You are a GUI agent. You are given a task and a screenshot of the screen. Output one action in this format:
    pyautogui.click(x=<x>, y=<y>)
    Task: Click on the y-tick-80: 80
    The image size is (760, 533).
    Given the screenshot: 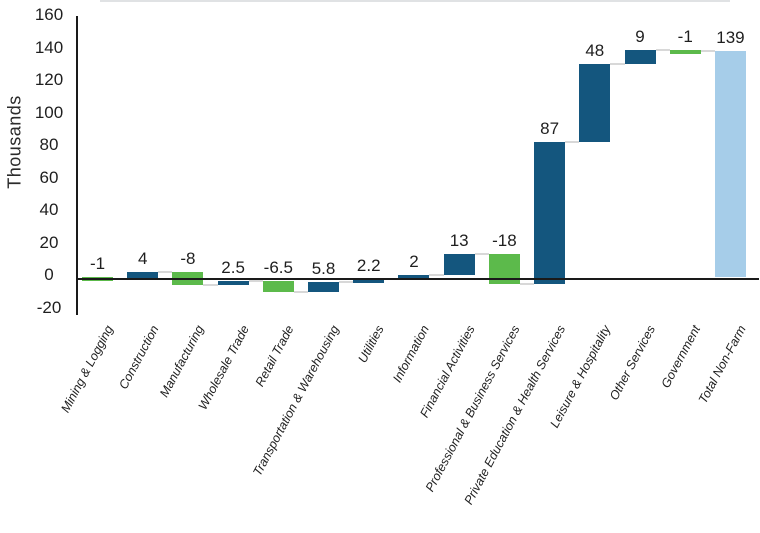 What is the action you would take?
    pyautogui.click(x=49, y=144)
    